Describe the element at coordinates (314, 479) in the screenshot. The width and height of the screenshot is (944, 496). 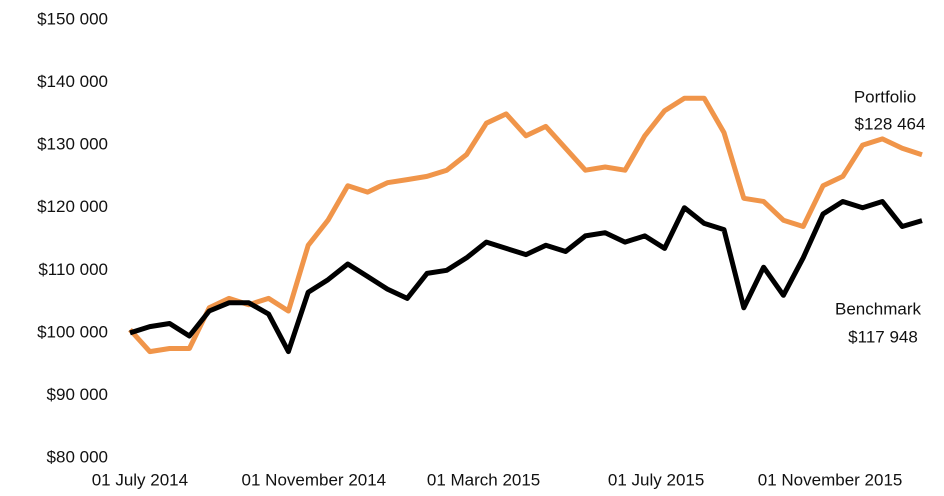
I see `x-tick-label: 01 November 2014` at that location.